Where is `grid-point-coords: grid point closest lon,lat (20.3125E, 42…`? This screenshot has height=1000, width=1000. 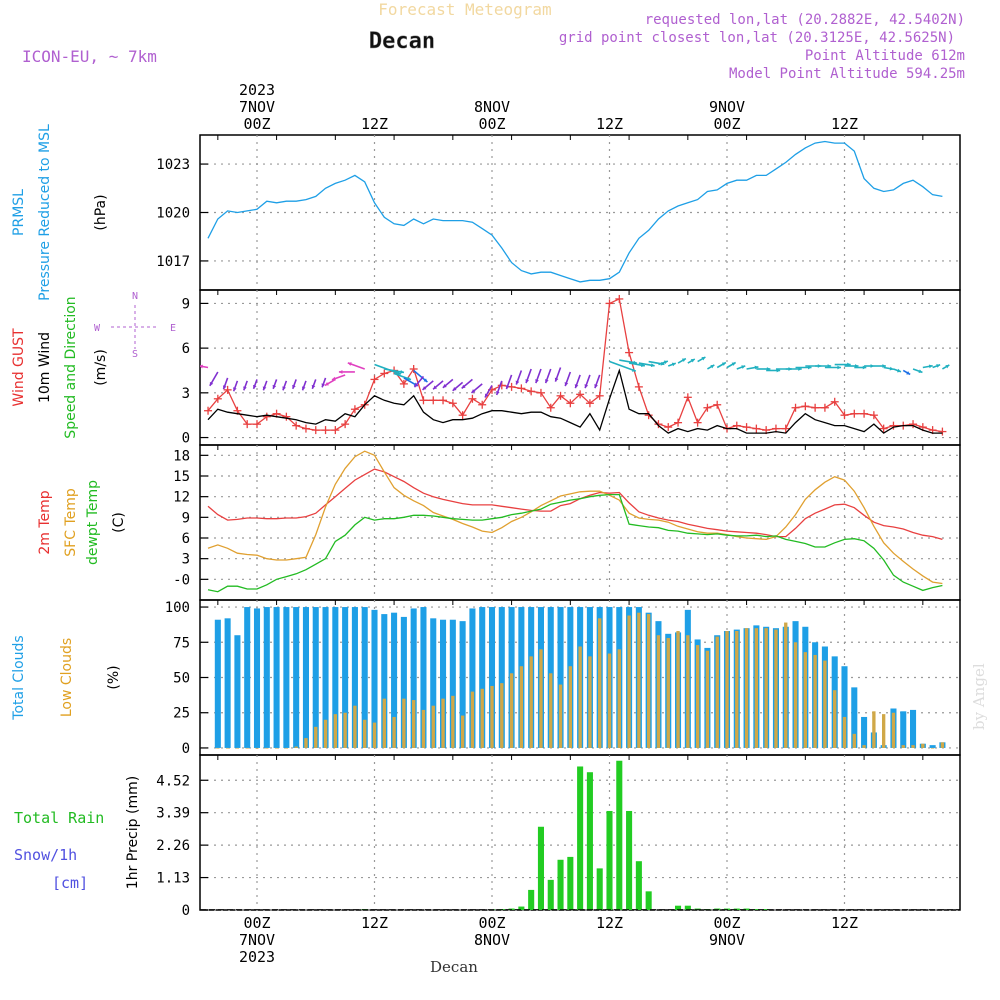 grid-point-coords: grid point closest lon,lat (20.3125E, 42… is located at coordinates (757, 38).